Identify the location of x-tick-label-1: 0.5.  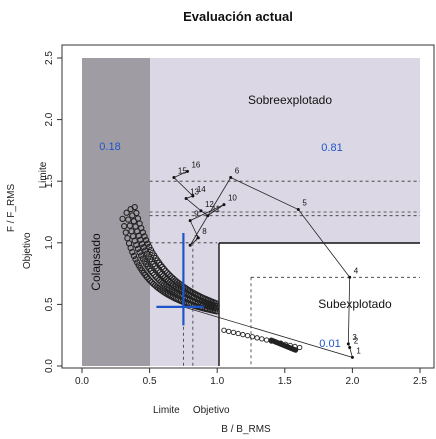
(150, 381).